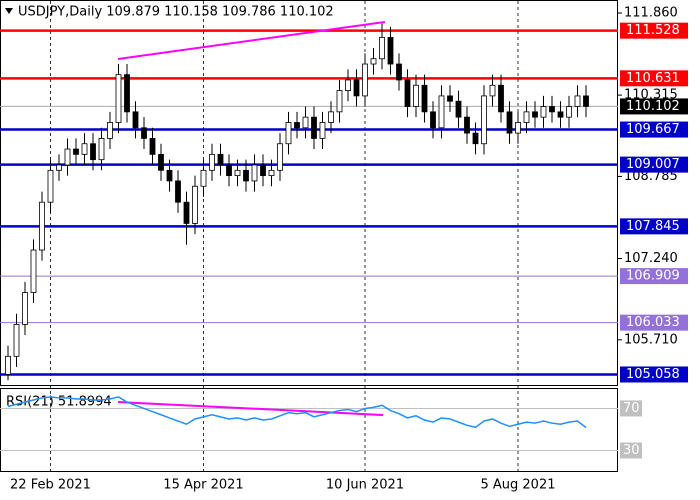  What do you see at coordinates (297, 412) in the screenshot?
I see `rsi-line` at bounding box center [297, 412].